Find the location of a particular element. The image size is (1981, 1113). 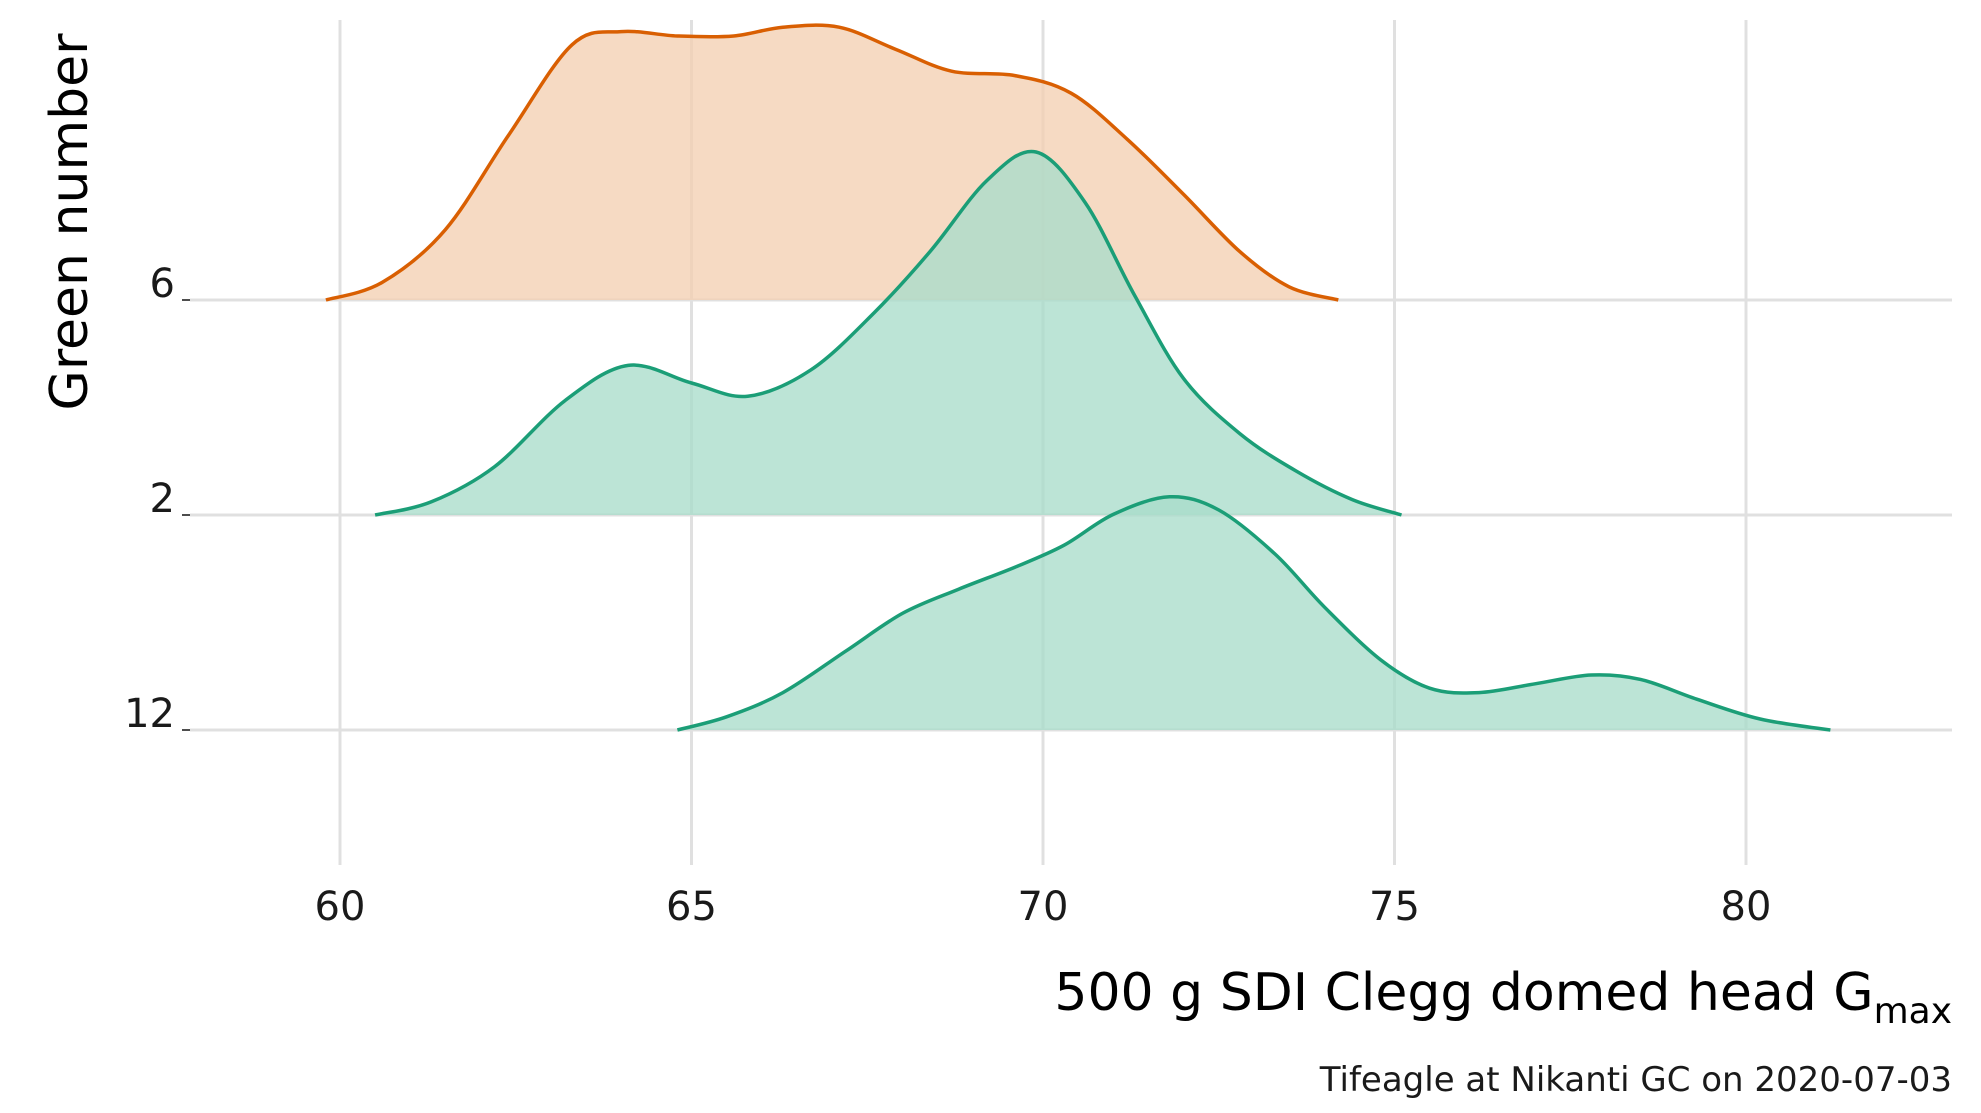

y-axis-title: Green number is located at coordinates (70, 222).